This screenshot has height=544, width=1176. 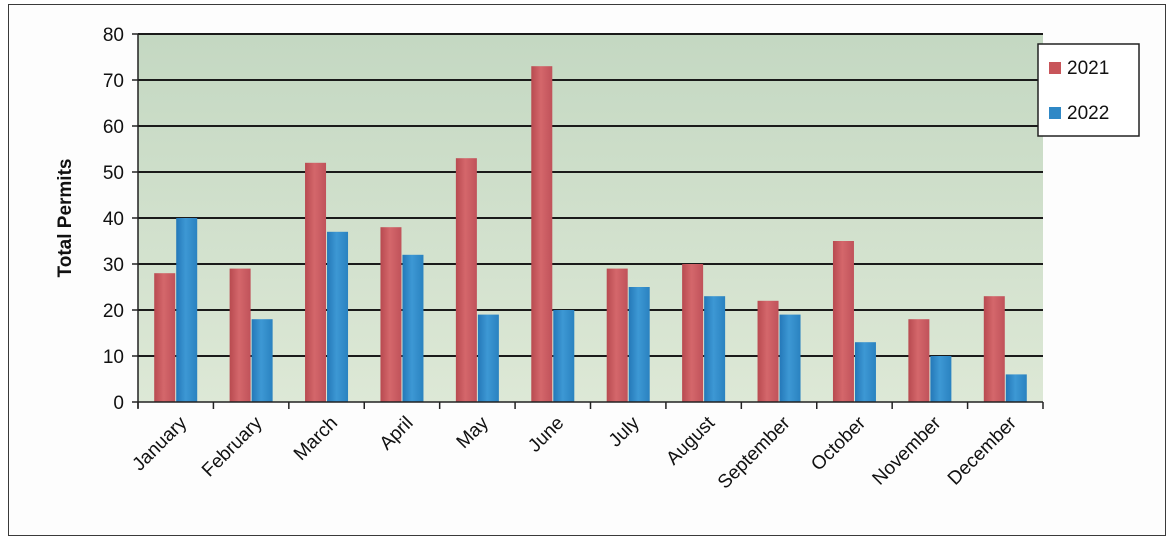 I want to click on y-tick-label: 10, so click(x=113, y=357).